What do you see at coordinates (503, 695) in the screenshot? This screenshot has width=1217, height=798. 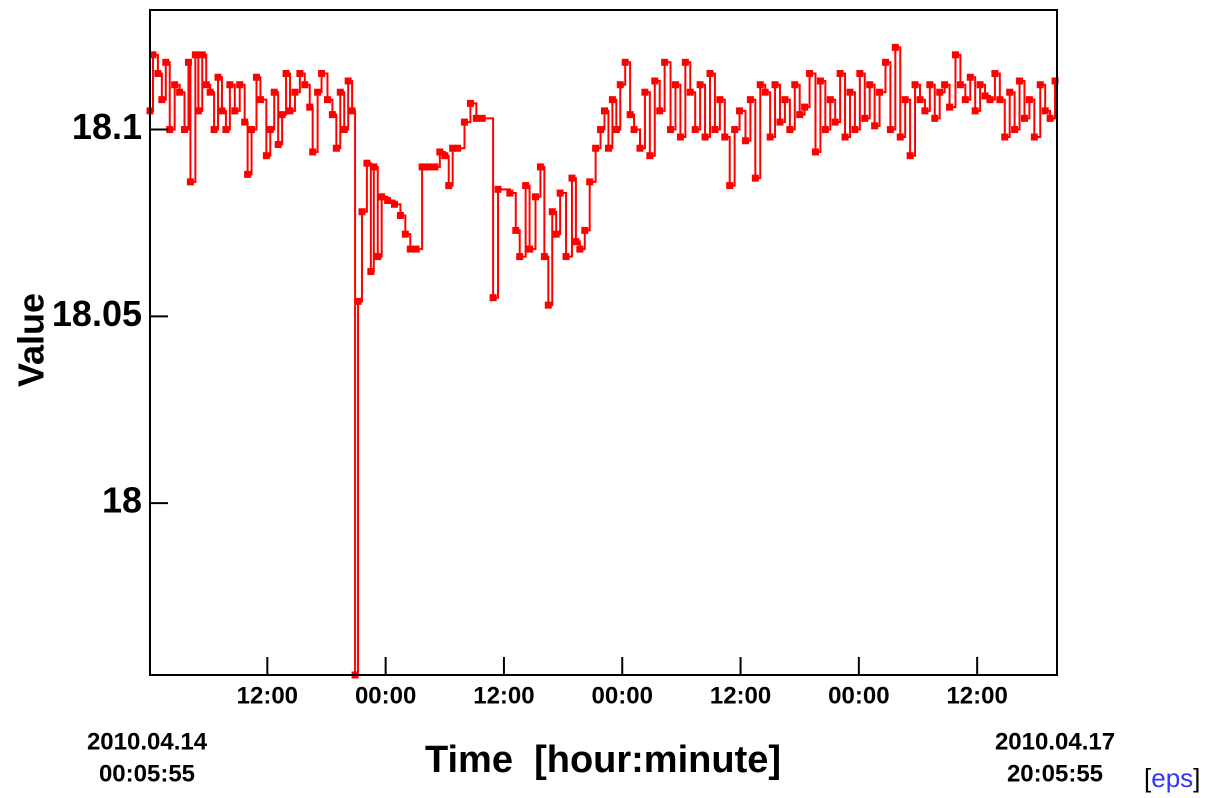 I see `x-tick-label: 12:00` at bounding box center [503, 695].